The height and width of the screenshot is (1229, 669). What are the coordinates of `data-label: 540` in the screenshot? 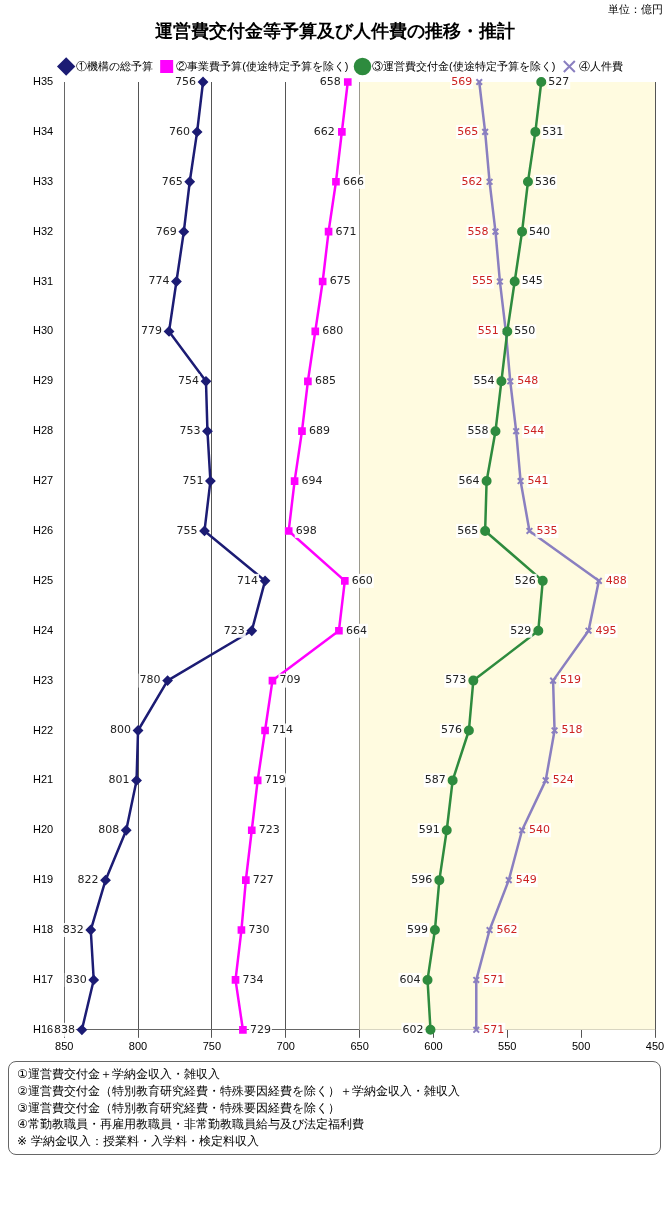 It's located at (540, 830).